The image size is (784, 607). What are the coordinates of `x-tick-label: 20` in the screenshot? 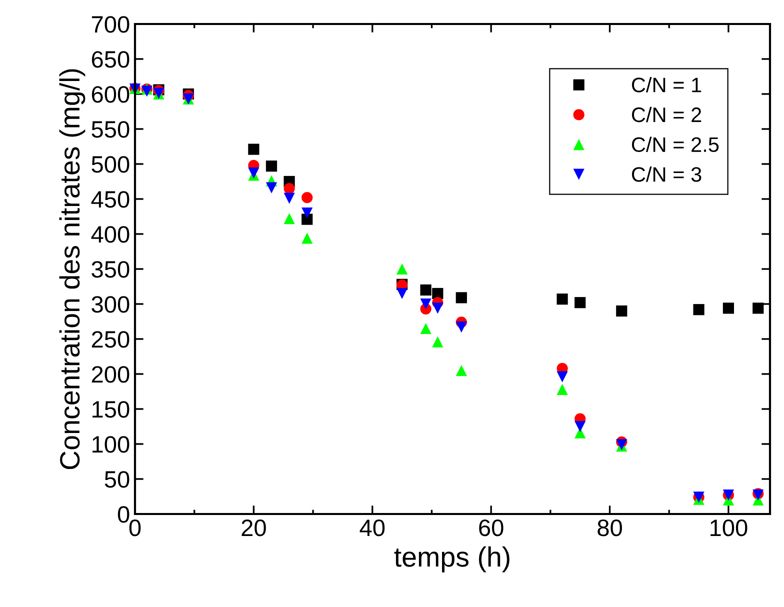 It's located at (254, 527).